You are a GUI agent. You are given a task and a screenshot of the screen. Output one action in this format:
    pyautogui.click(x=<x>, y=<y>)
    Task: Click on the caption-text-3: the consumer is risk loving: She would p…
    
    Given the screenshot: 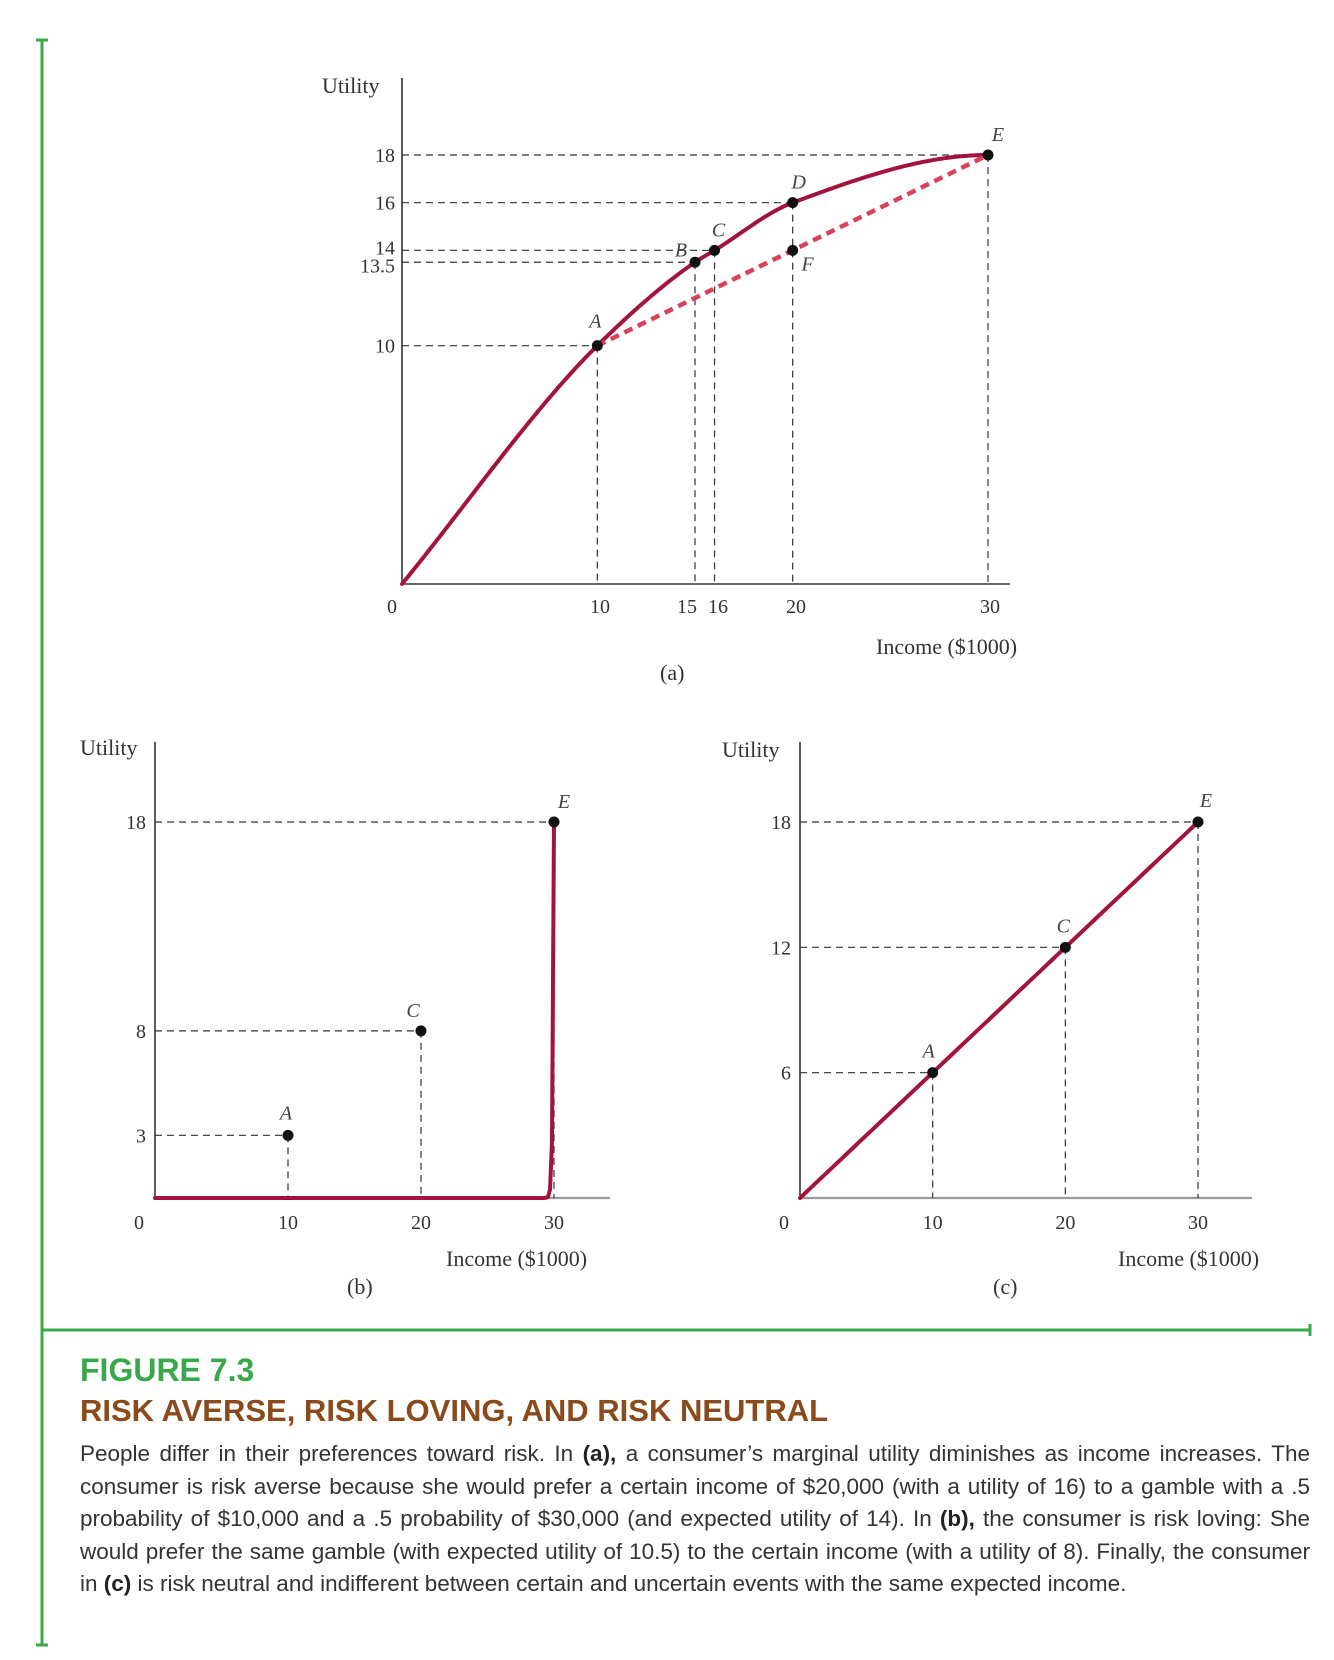 What is the action you would take?
    pyautogui.click(x=695, y=1551)
    